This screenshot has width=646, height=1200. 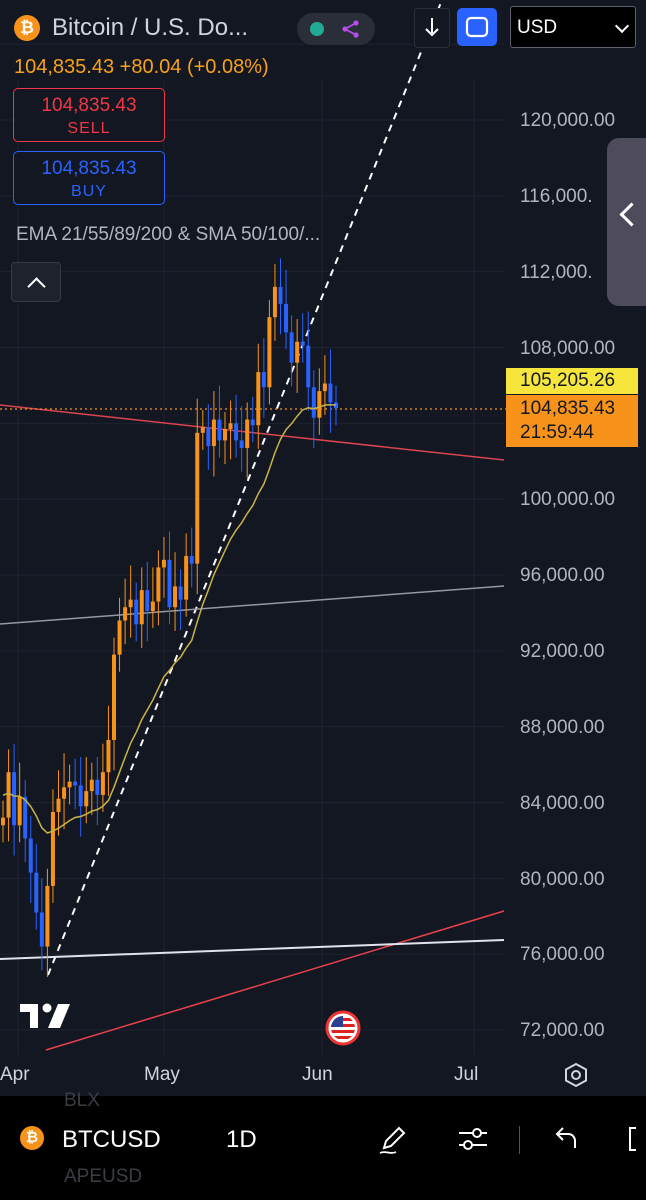 I want to click on white-trendline, so click(x=252, y=949).